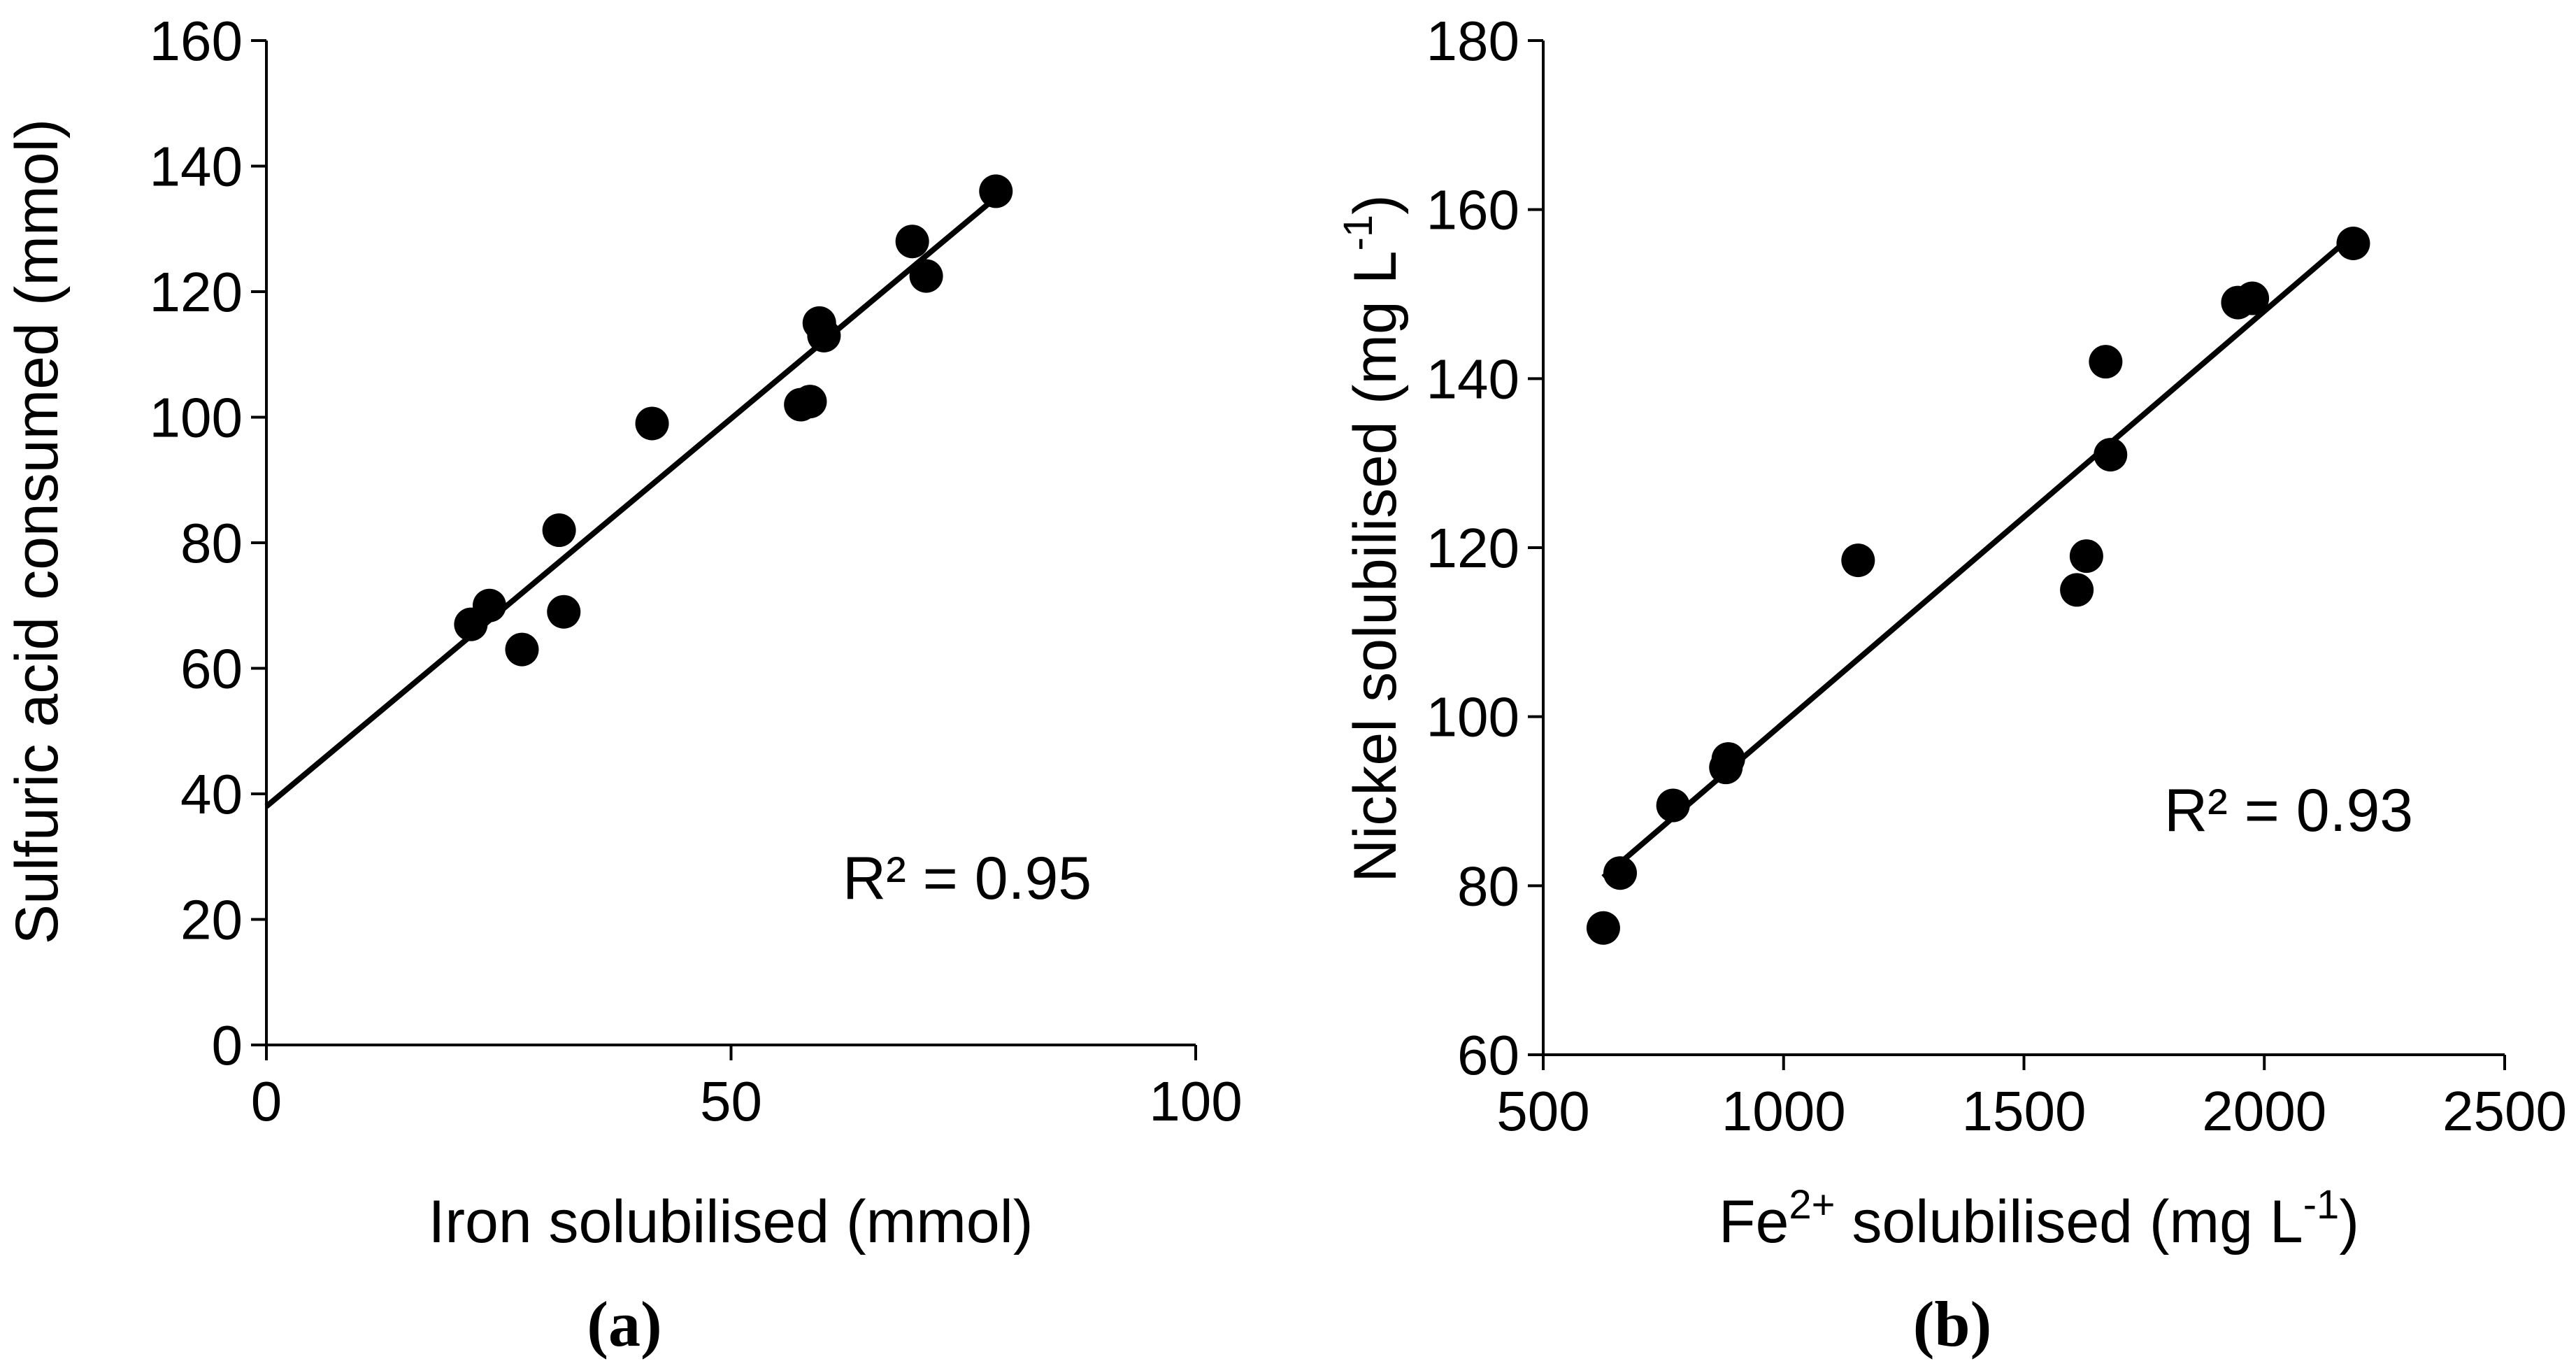  I want to click on chart-a-x-tick-label: 0, so click(266, 1101).